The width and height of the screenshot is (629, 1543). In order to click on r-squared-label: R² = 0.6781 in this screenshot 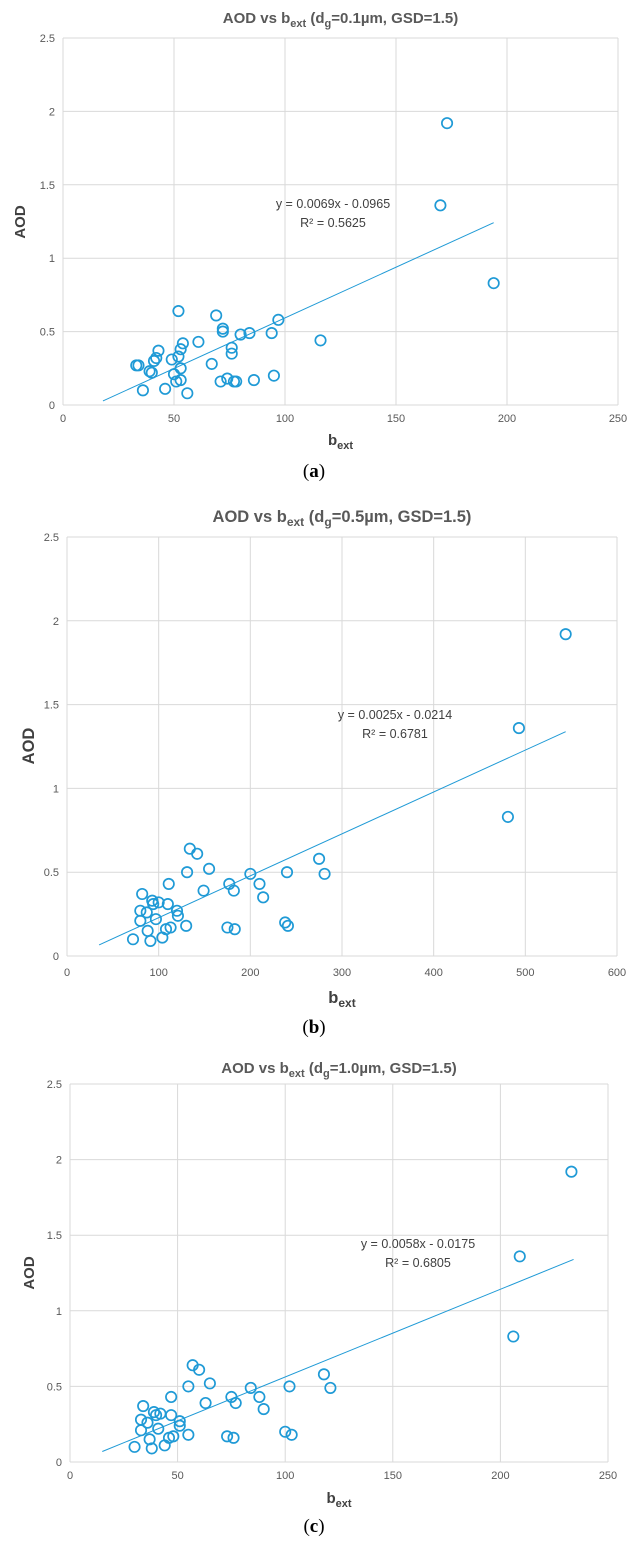, I will do `click(395, 734)`.